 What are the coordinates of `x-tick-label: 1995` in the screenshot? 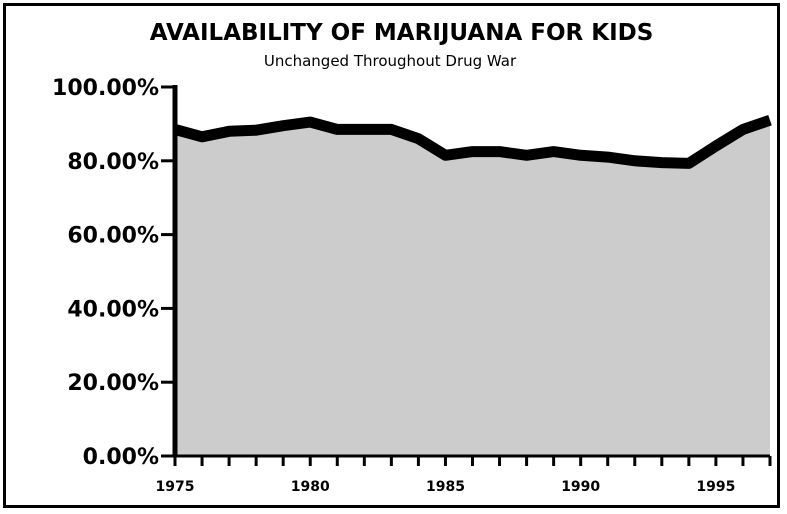 It's located at (715, 487).